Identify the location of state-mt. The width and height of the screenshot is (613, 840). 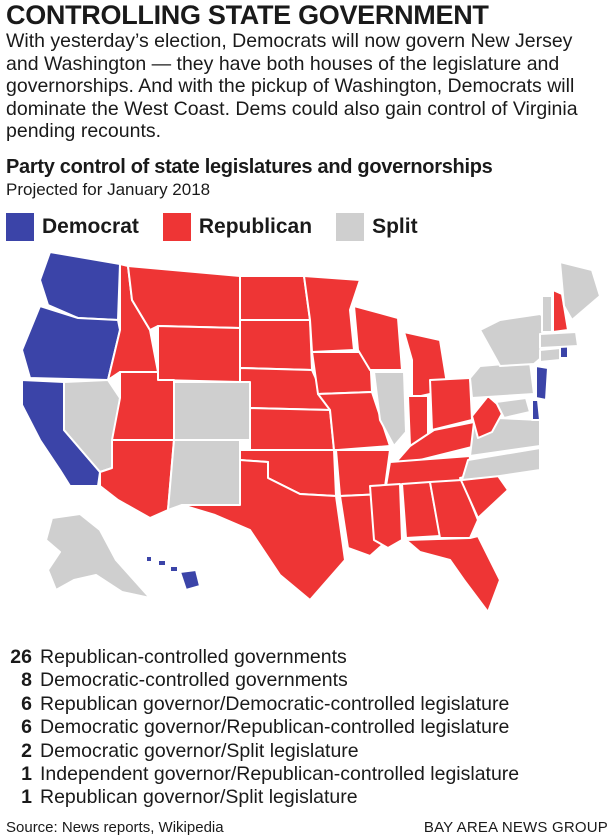
(184, 298).